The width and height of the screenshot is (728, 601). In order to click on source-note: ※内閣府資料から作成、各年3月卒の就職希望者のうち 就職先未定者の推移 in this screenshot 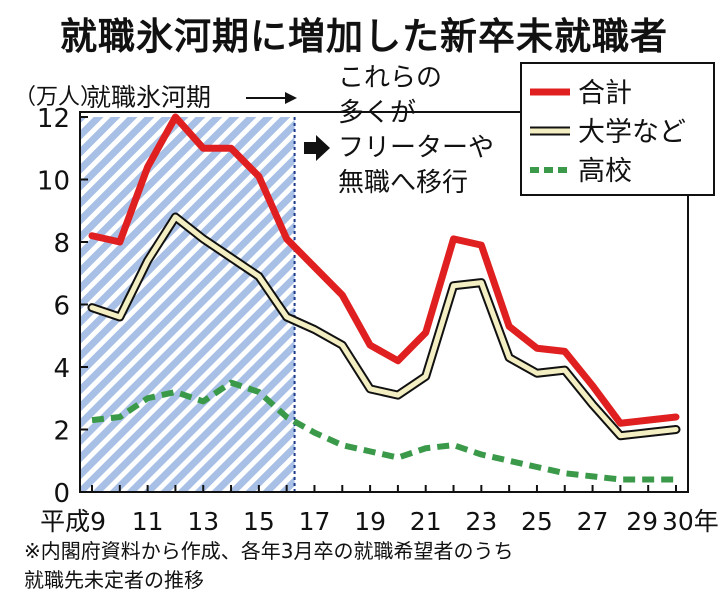, I will do `click(268, 566)`.